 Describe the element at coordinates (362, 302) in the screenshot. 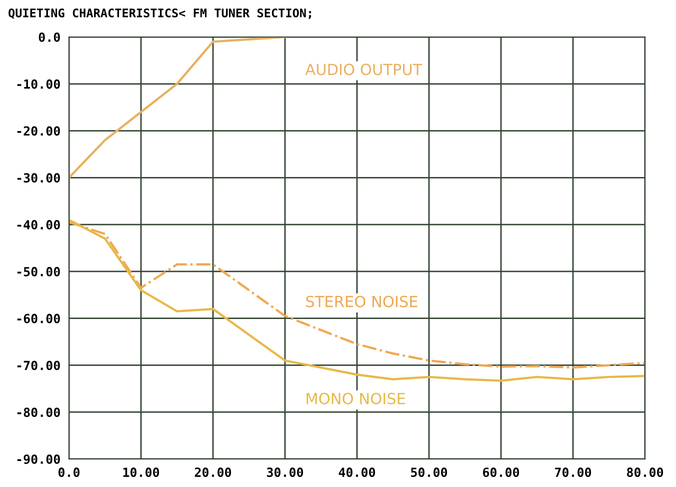

I see `series-label: STEREO NOISE` at that location.